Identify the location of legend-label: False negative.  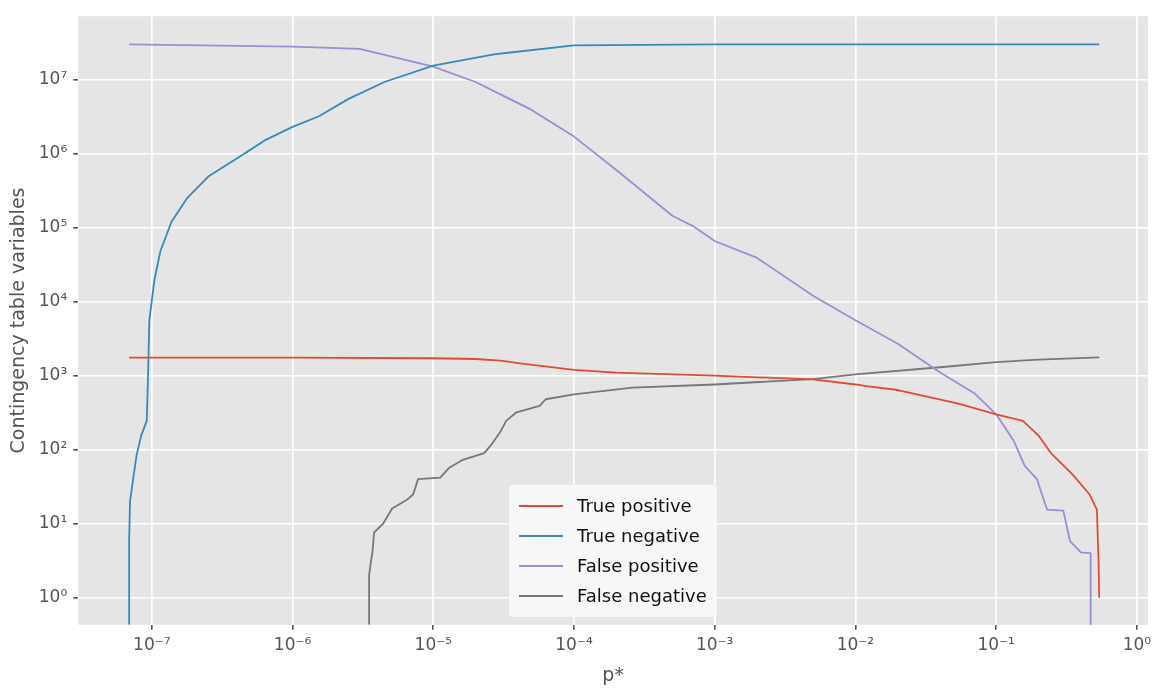
(642, 596).